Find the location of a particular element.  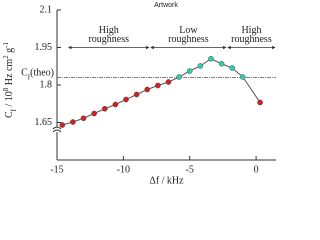

reference-label: Cf(theo) is located at coordinates (37, 74).